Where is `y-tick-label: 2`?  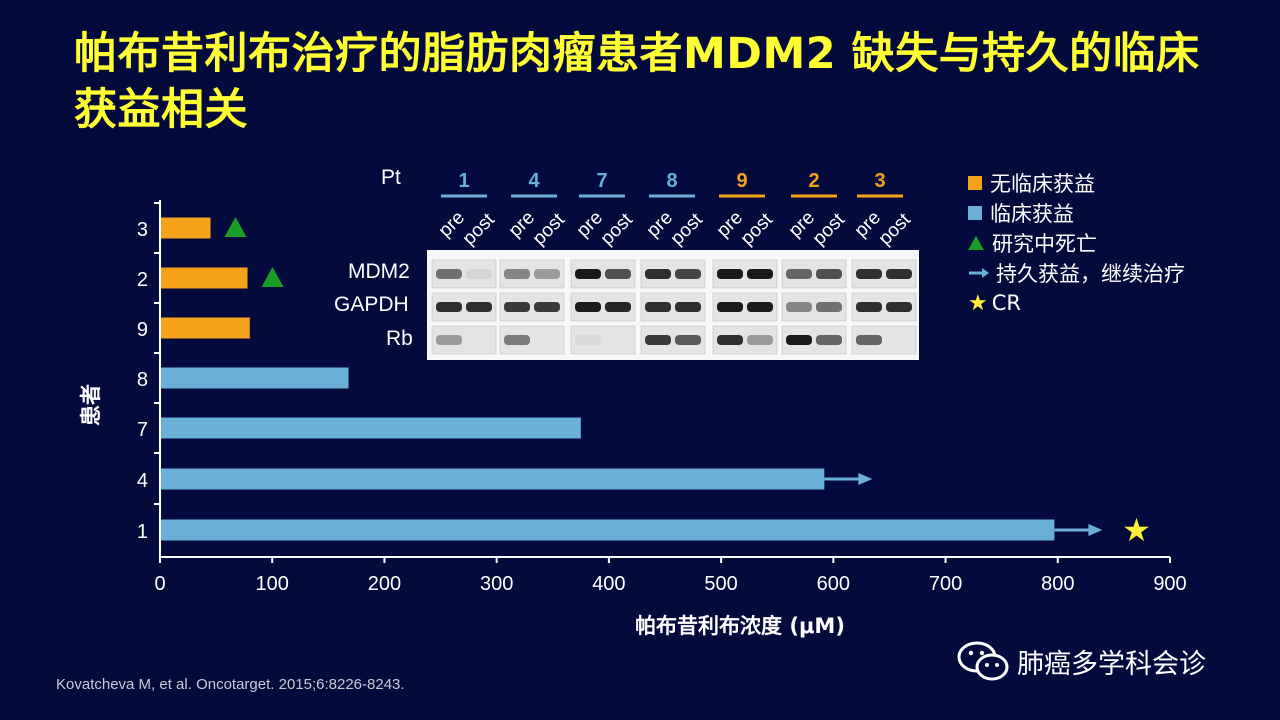 y-tick-label: 2 is located at coordinates (142, 280).